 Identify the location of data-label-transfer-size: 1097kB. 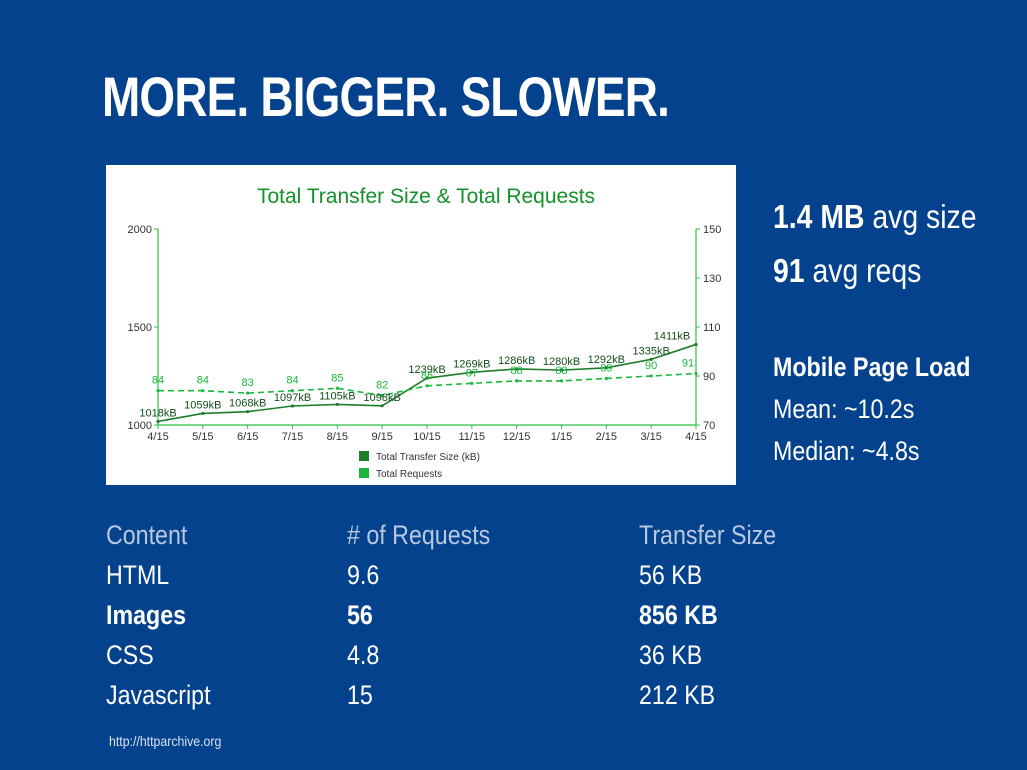
(292, 398).